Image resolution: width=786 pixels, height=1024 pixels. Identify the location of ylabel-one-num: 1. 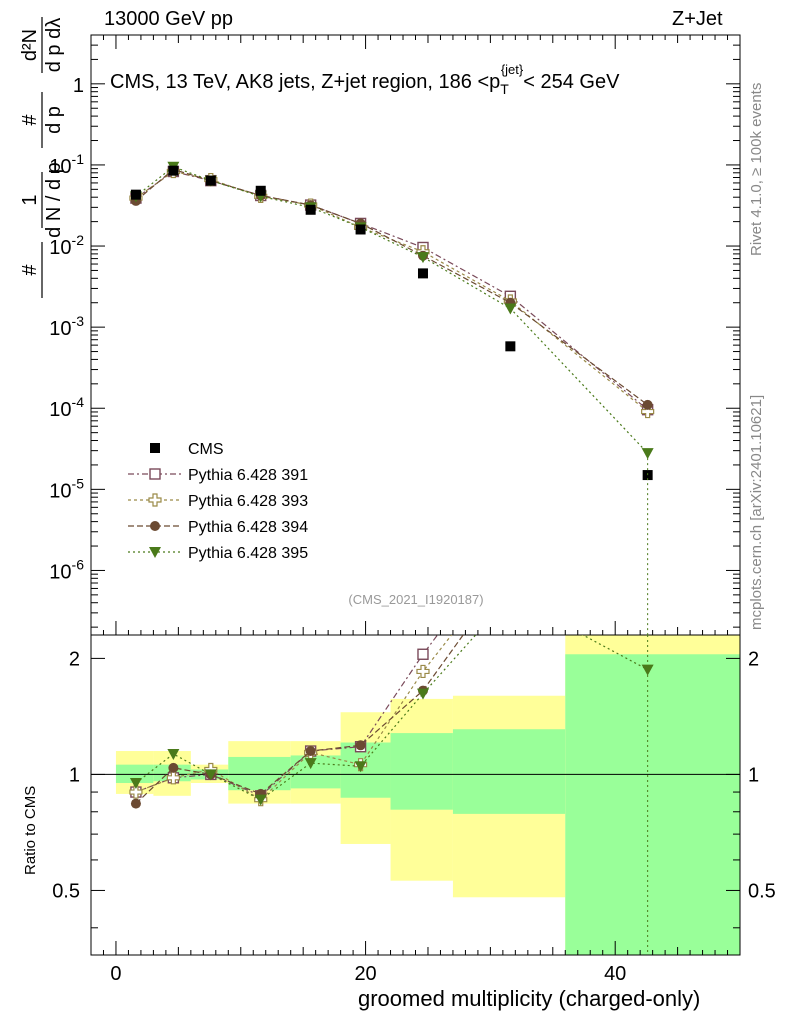
(30, 199).